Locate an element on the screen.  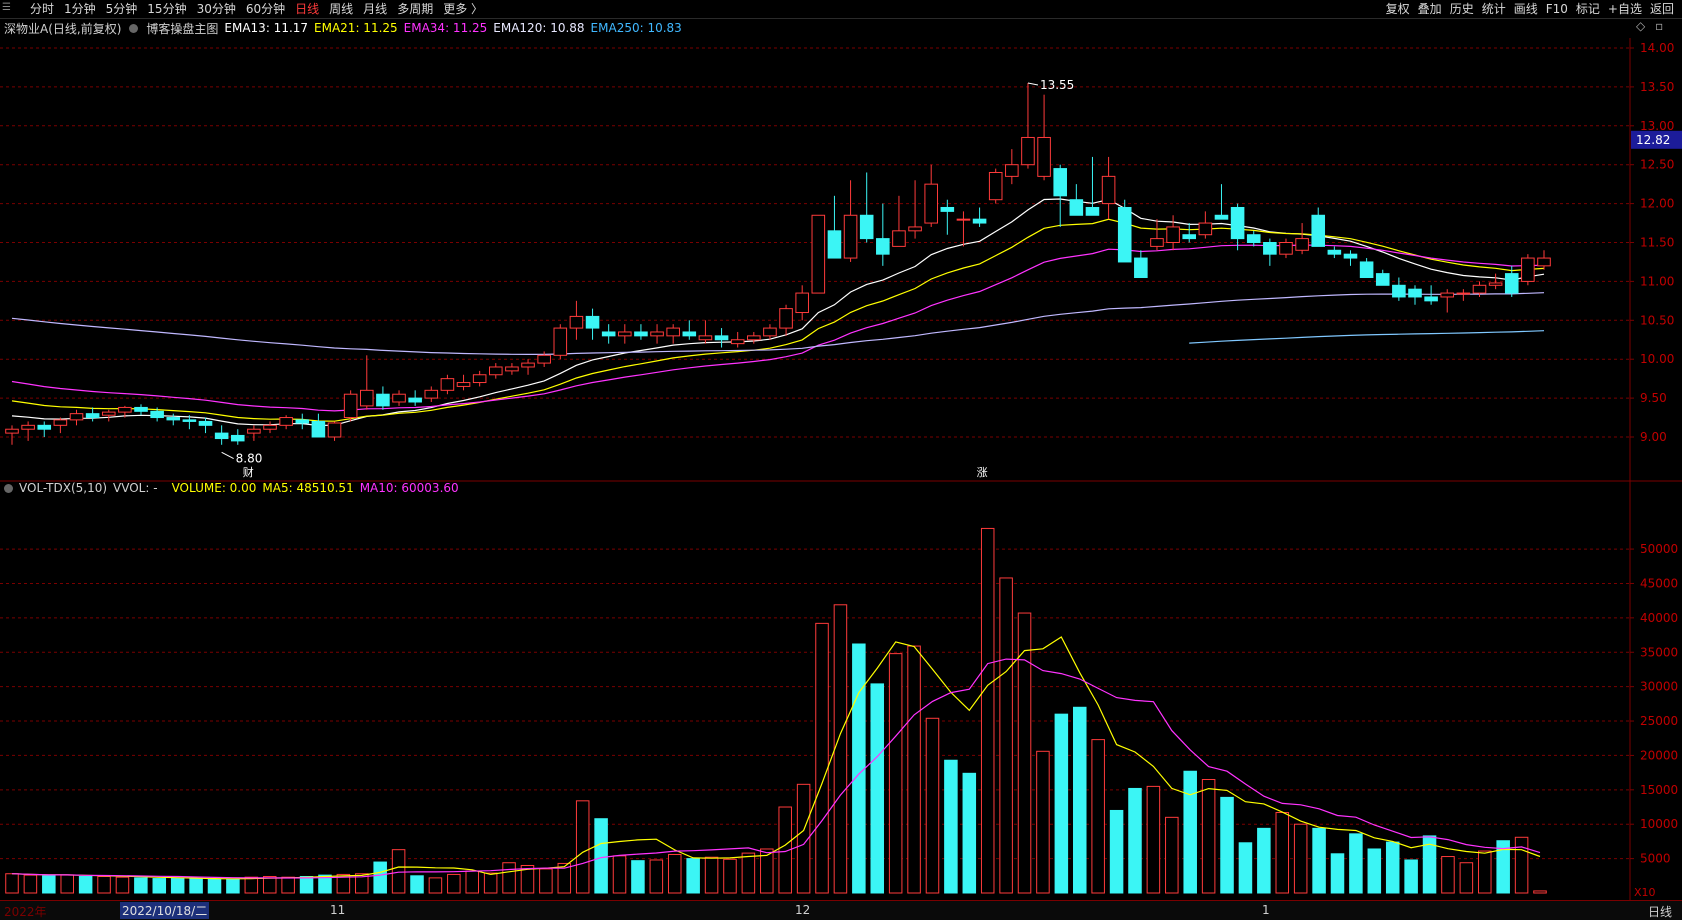
tab-1: 1分钟 is located at coordinates (80, 9).